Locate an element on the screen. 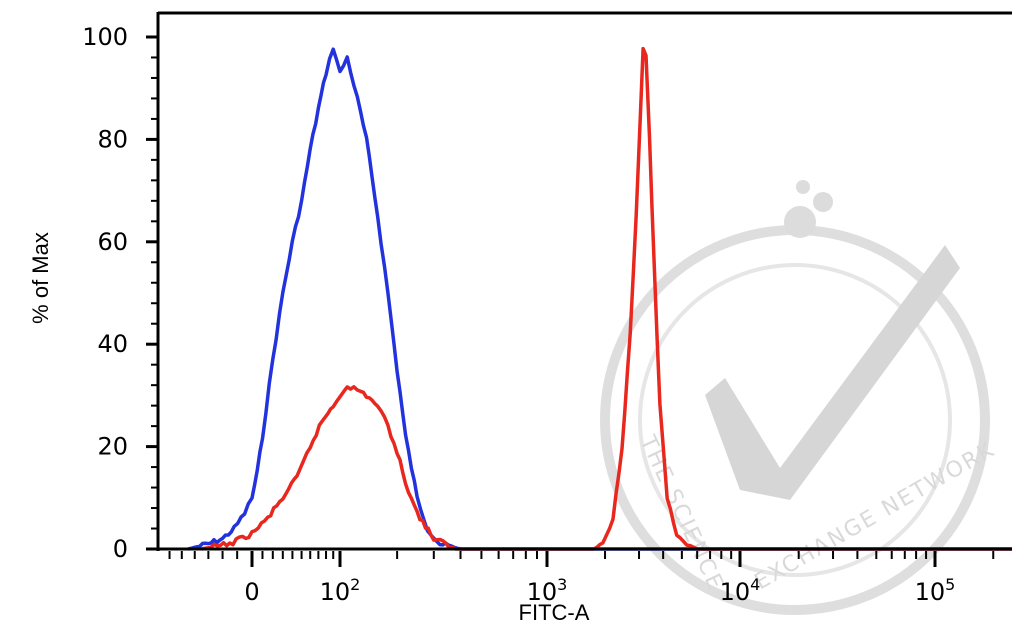 The width and height of the screenshot is (1012, 630). watermark-bubble-medium is located at coordinates (823, 202).